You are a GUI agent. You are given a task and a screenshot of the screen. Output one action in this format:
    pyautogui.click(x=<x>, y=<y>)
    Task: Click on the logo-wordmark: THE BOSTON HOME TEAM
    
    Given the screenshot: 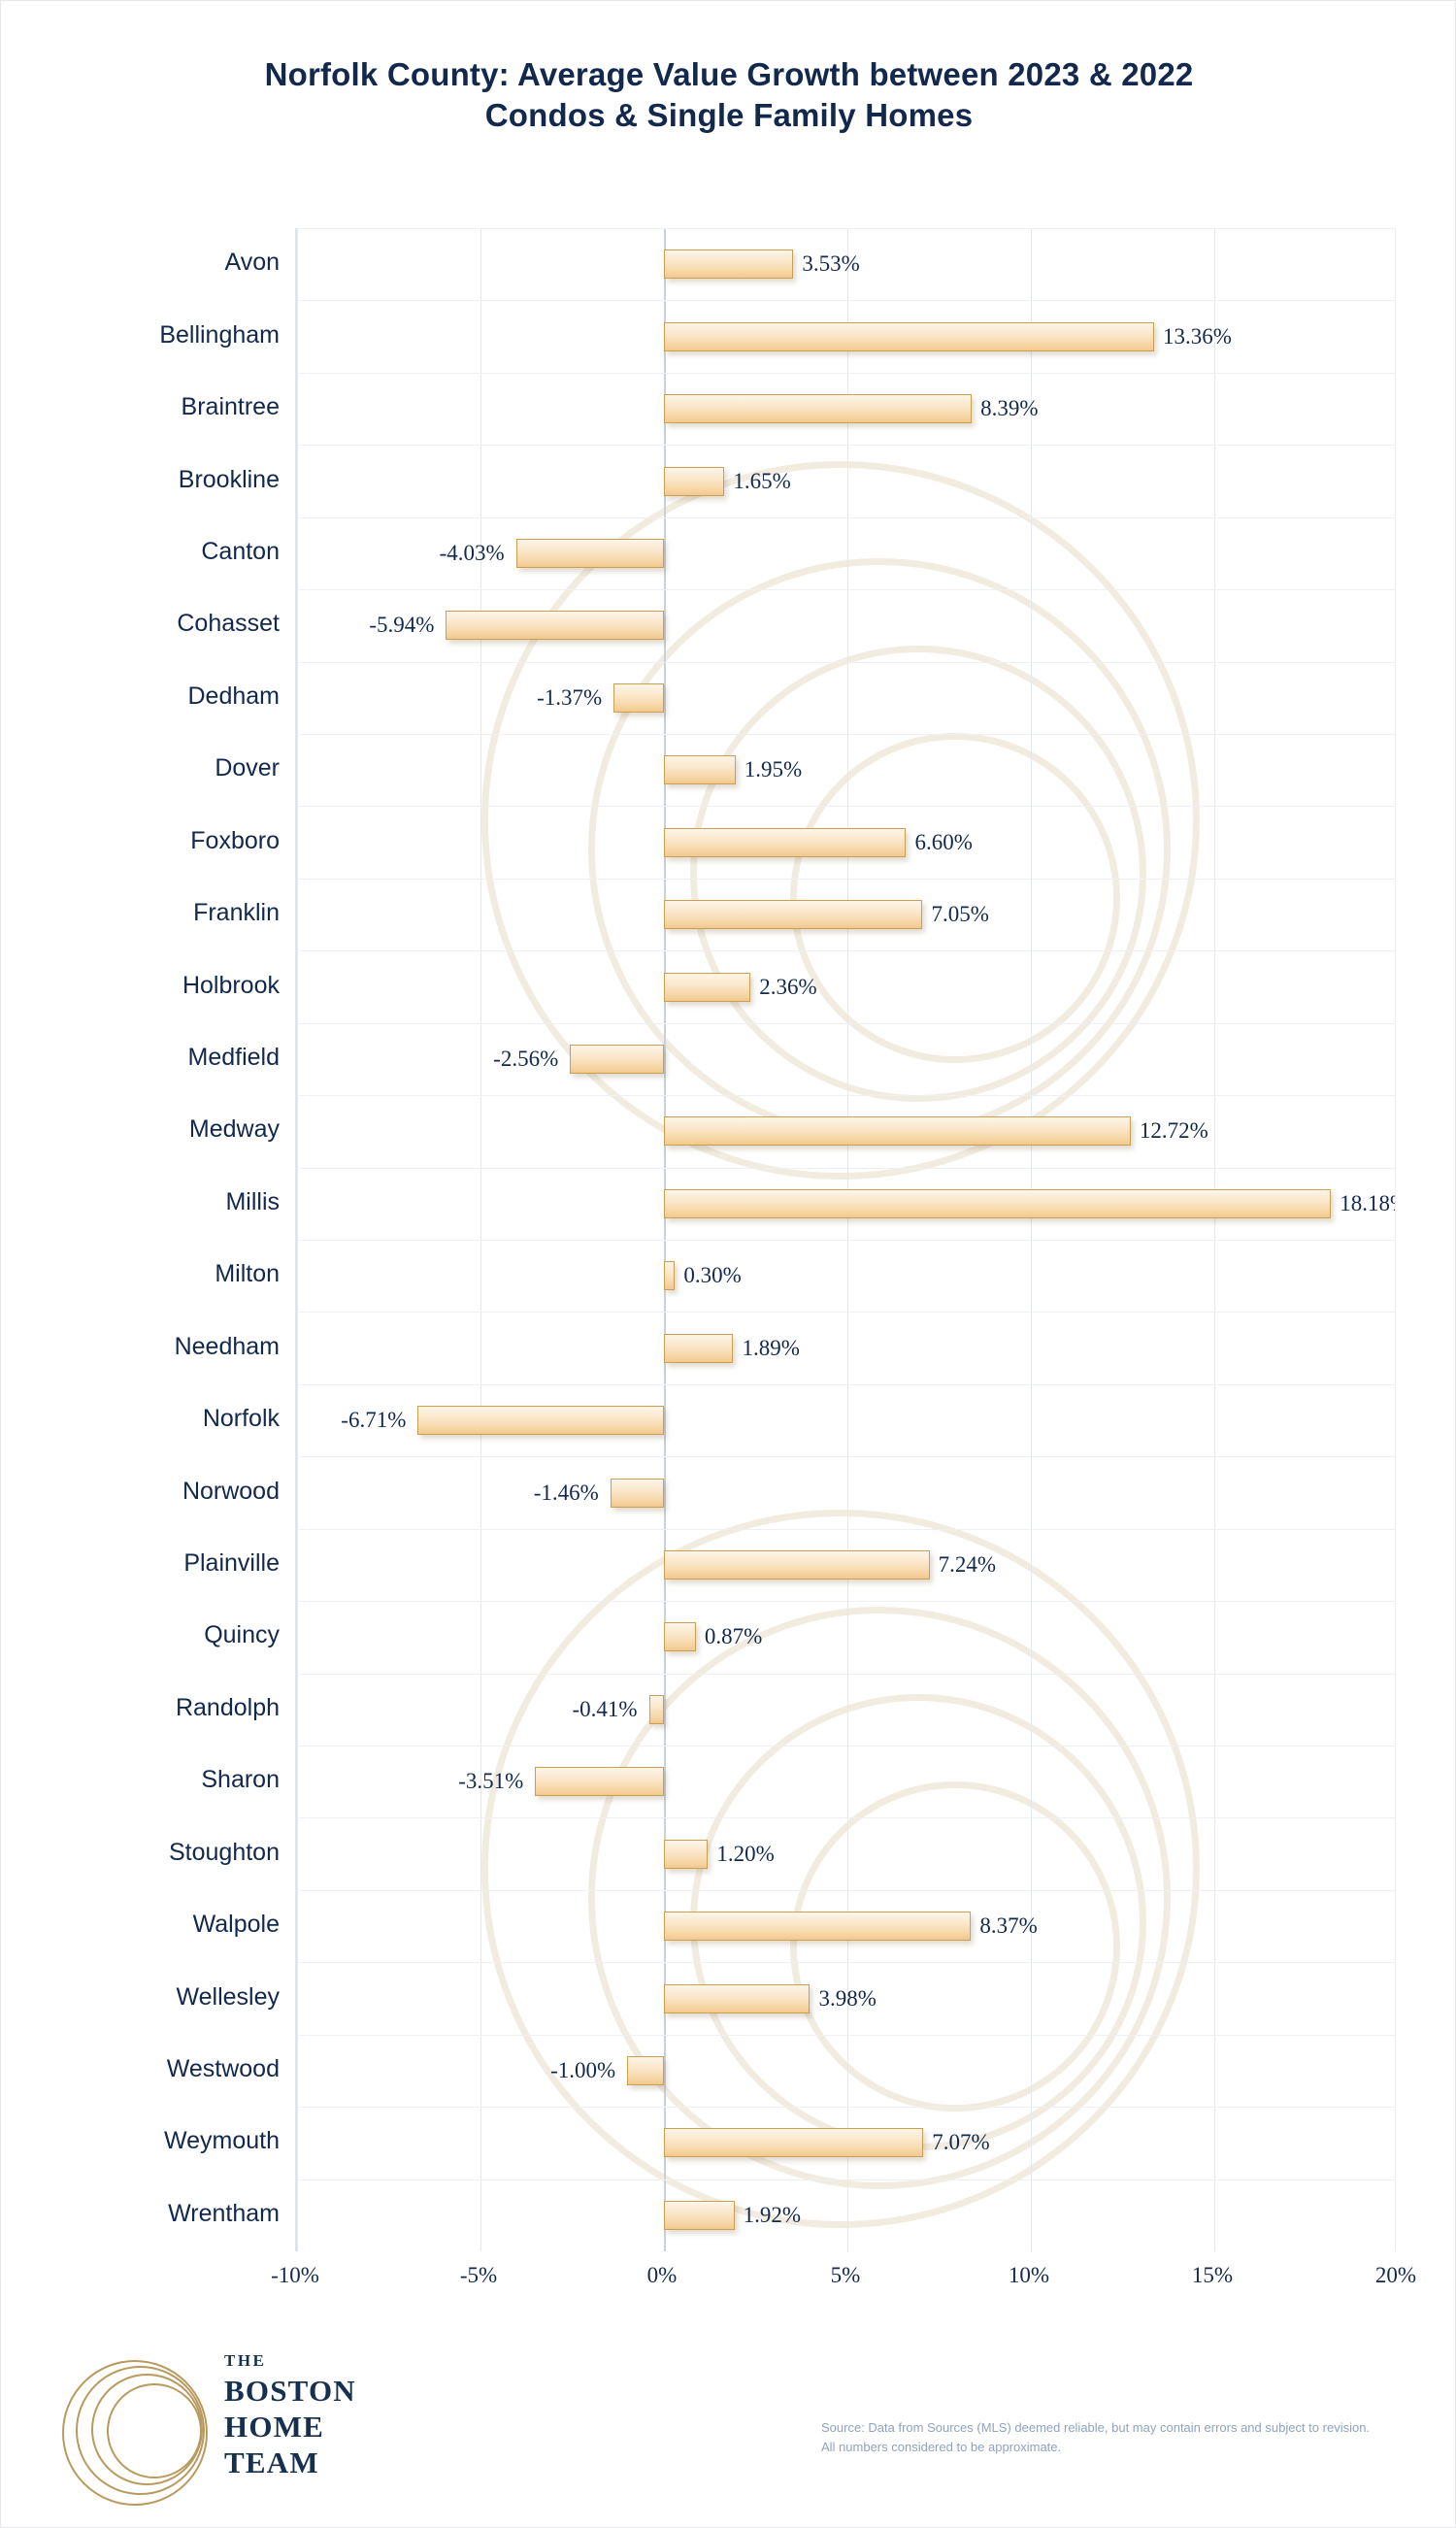 What is the action you would take?
    pyautogui.click(x=292, y=2415)
    